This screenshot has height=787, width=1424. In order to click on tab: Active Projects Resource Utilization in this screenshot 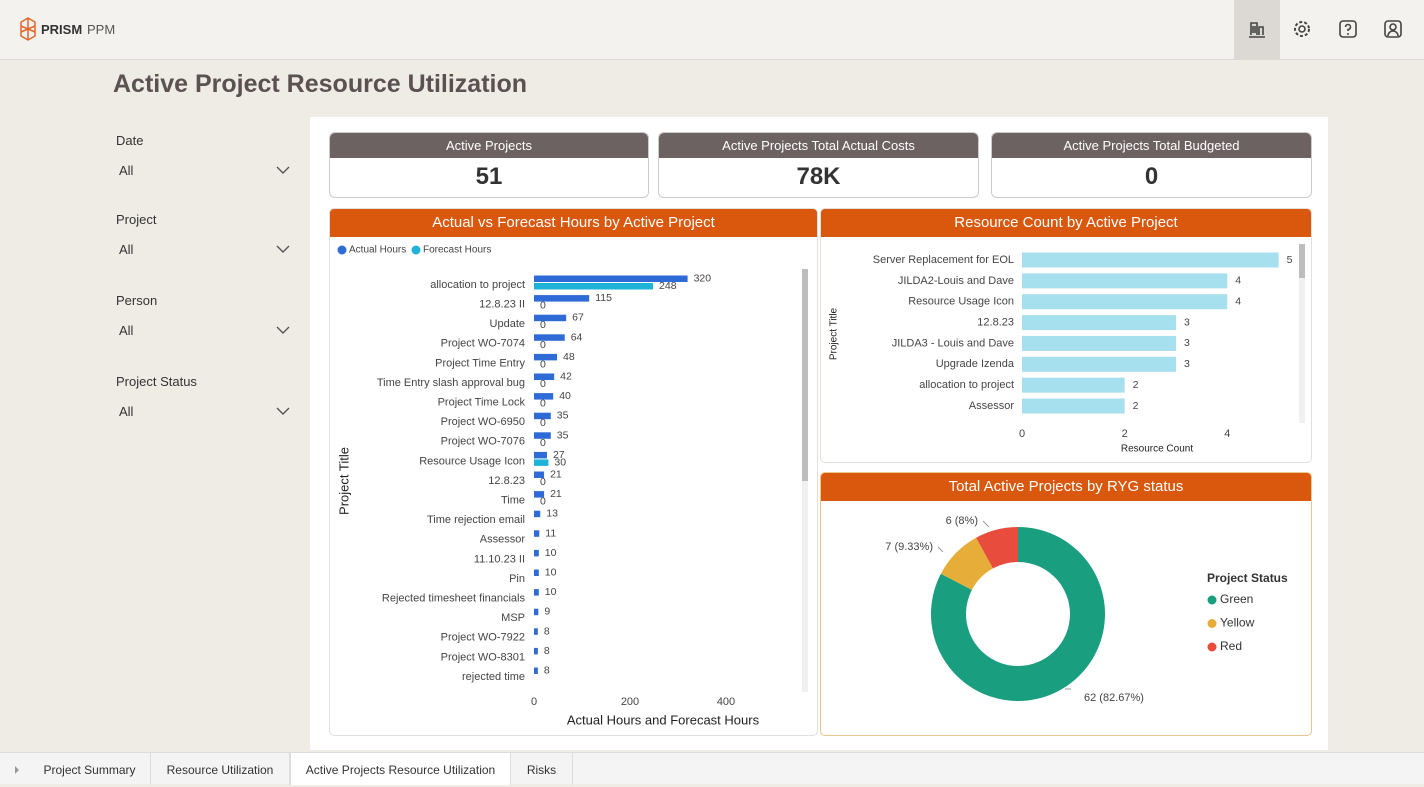, I will do `click(400, 769)`.